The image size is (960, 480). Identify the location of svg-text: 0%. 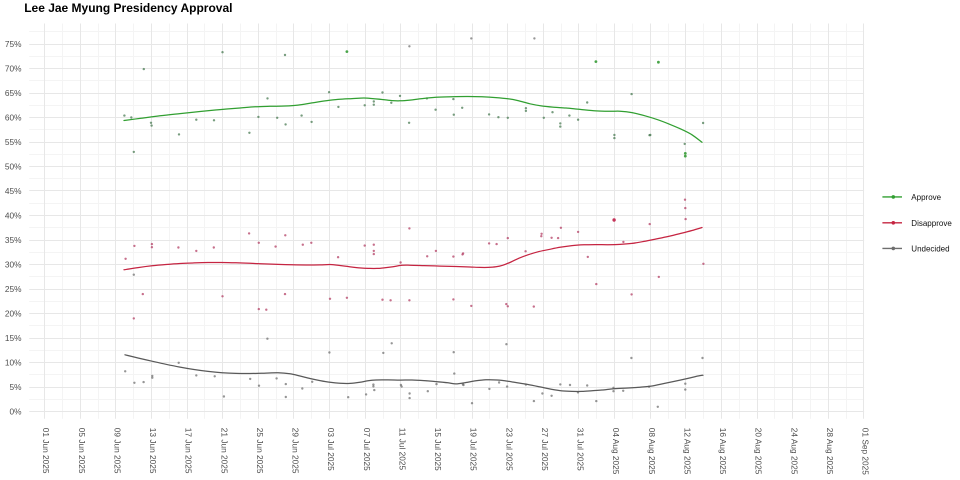
(16, 412).